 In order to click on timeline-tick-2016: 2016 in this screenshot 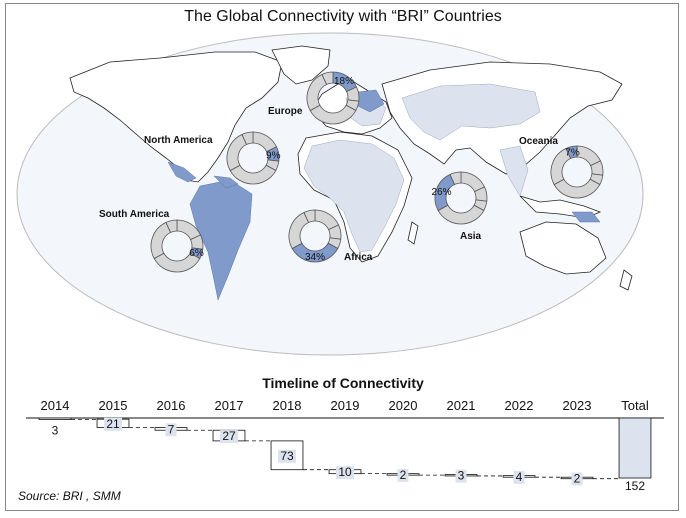, I will do `click(171, 405)`.